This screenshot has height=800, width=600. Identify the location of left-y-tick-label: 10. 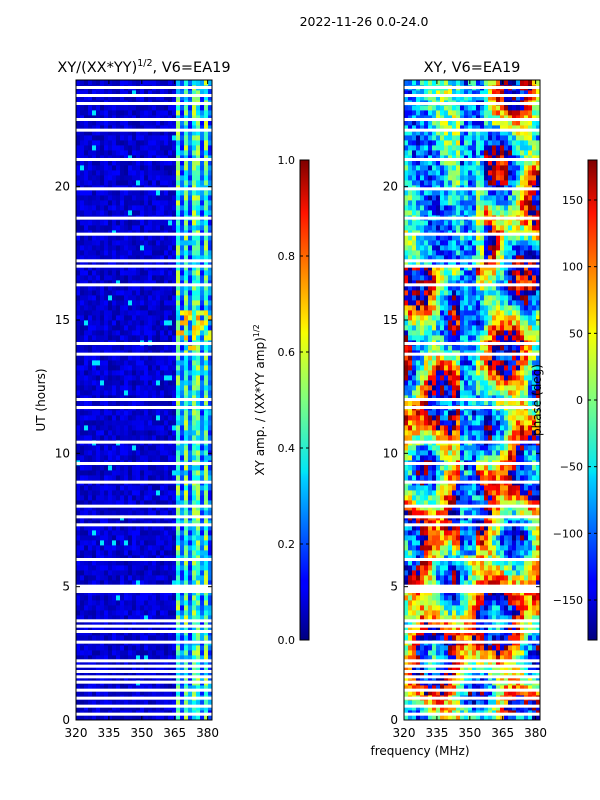
(62, 453).